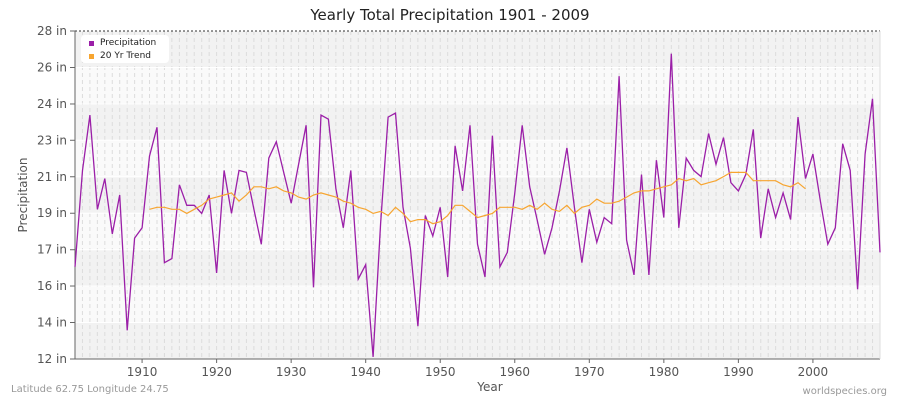 The image size is (900, 400). What do you see at coordinates (52, 140) in the screenshot?
I see `y-tick-label: 23 in` at bounding box center [52, 140].